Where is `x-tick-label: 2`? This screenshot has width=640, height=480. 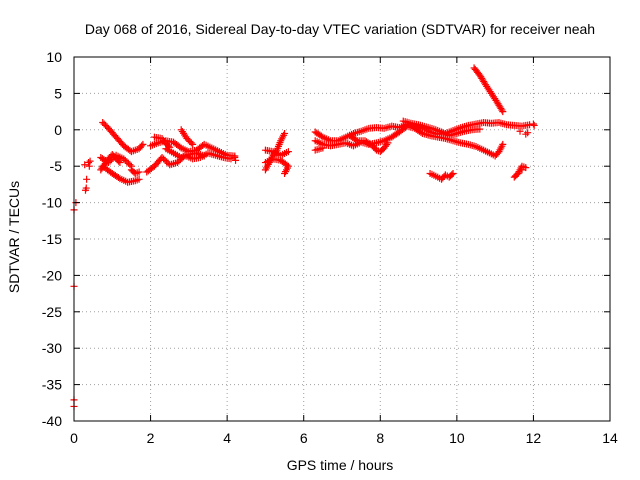 x-tick-label: 2 is located at coordinates (151, 438).